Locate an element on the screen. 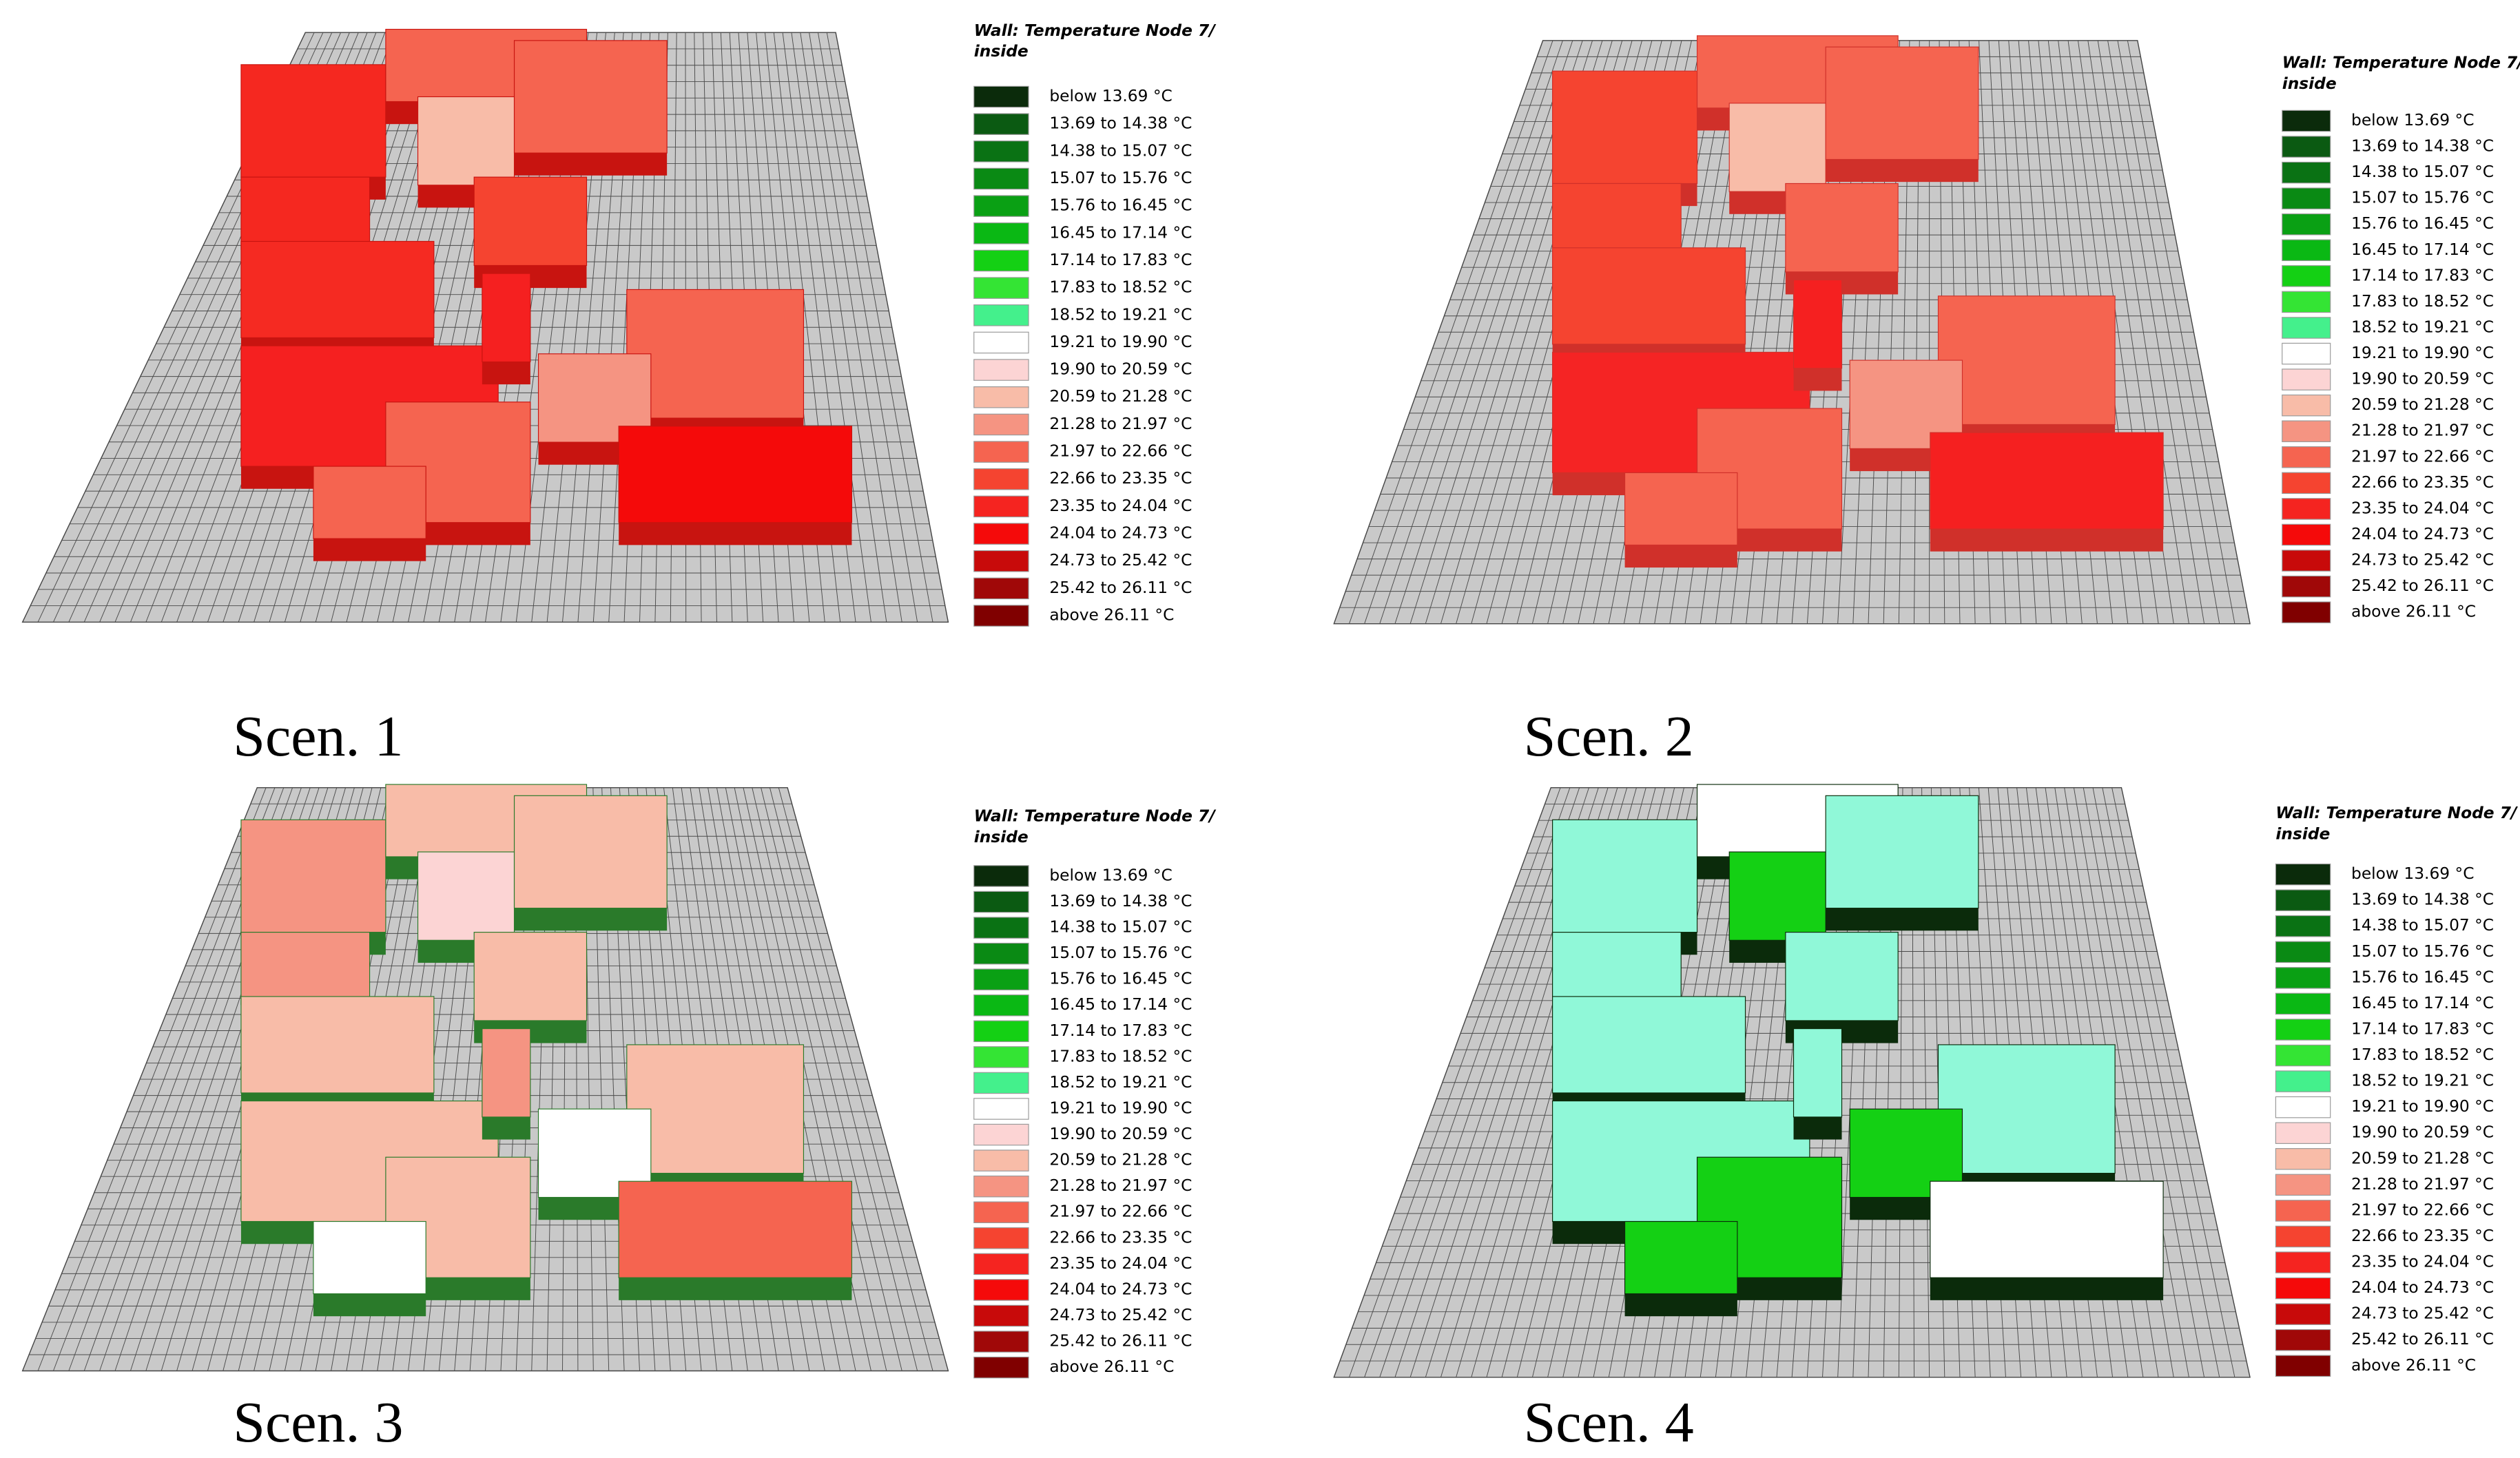 Image resolution: width=2520 pixels, height=1458 pixels. legend-title-line: inside is located at coordinates (2302, 833).